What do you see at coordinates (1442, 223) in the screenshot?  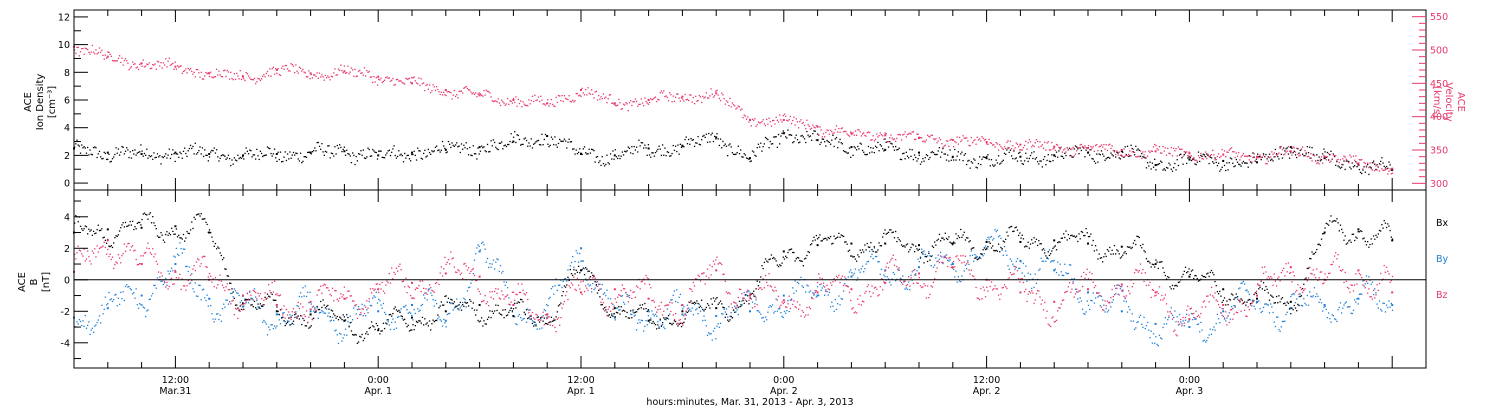 I see `legend-bx: Bx` at bounding box center [1442, 223].